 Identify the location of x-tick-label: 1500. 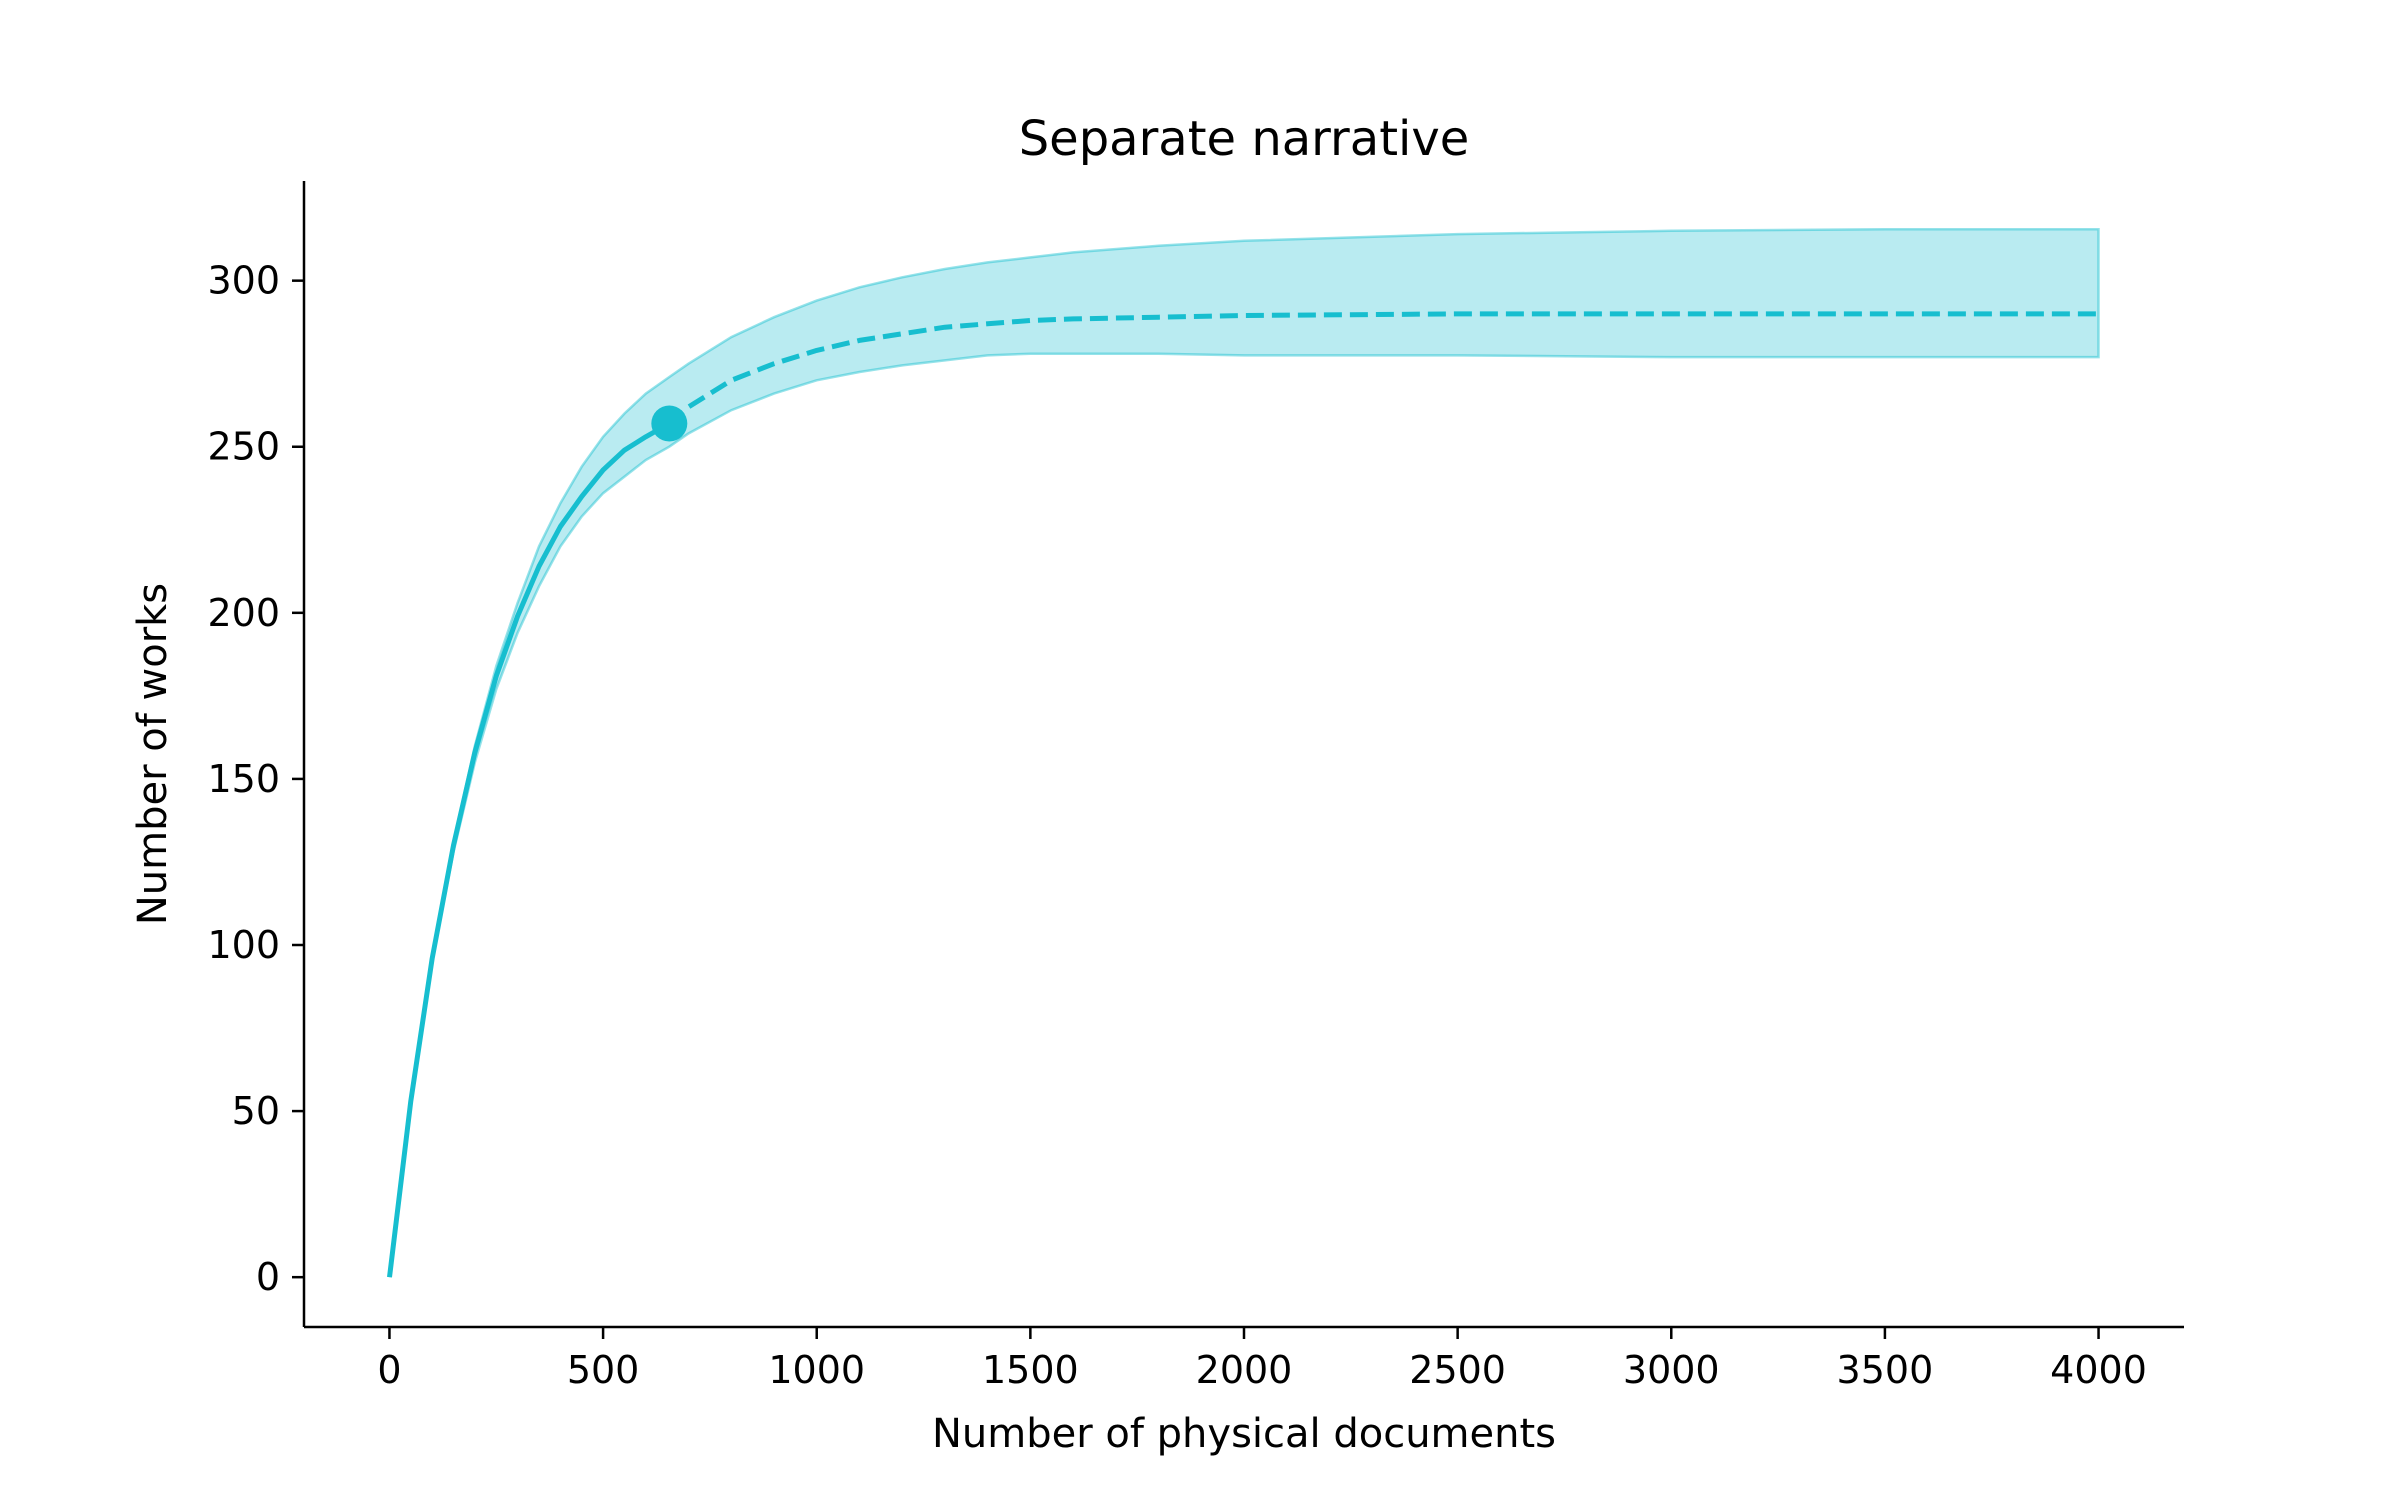
(1030, 1370).